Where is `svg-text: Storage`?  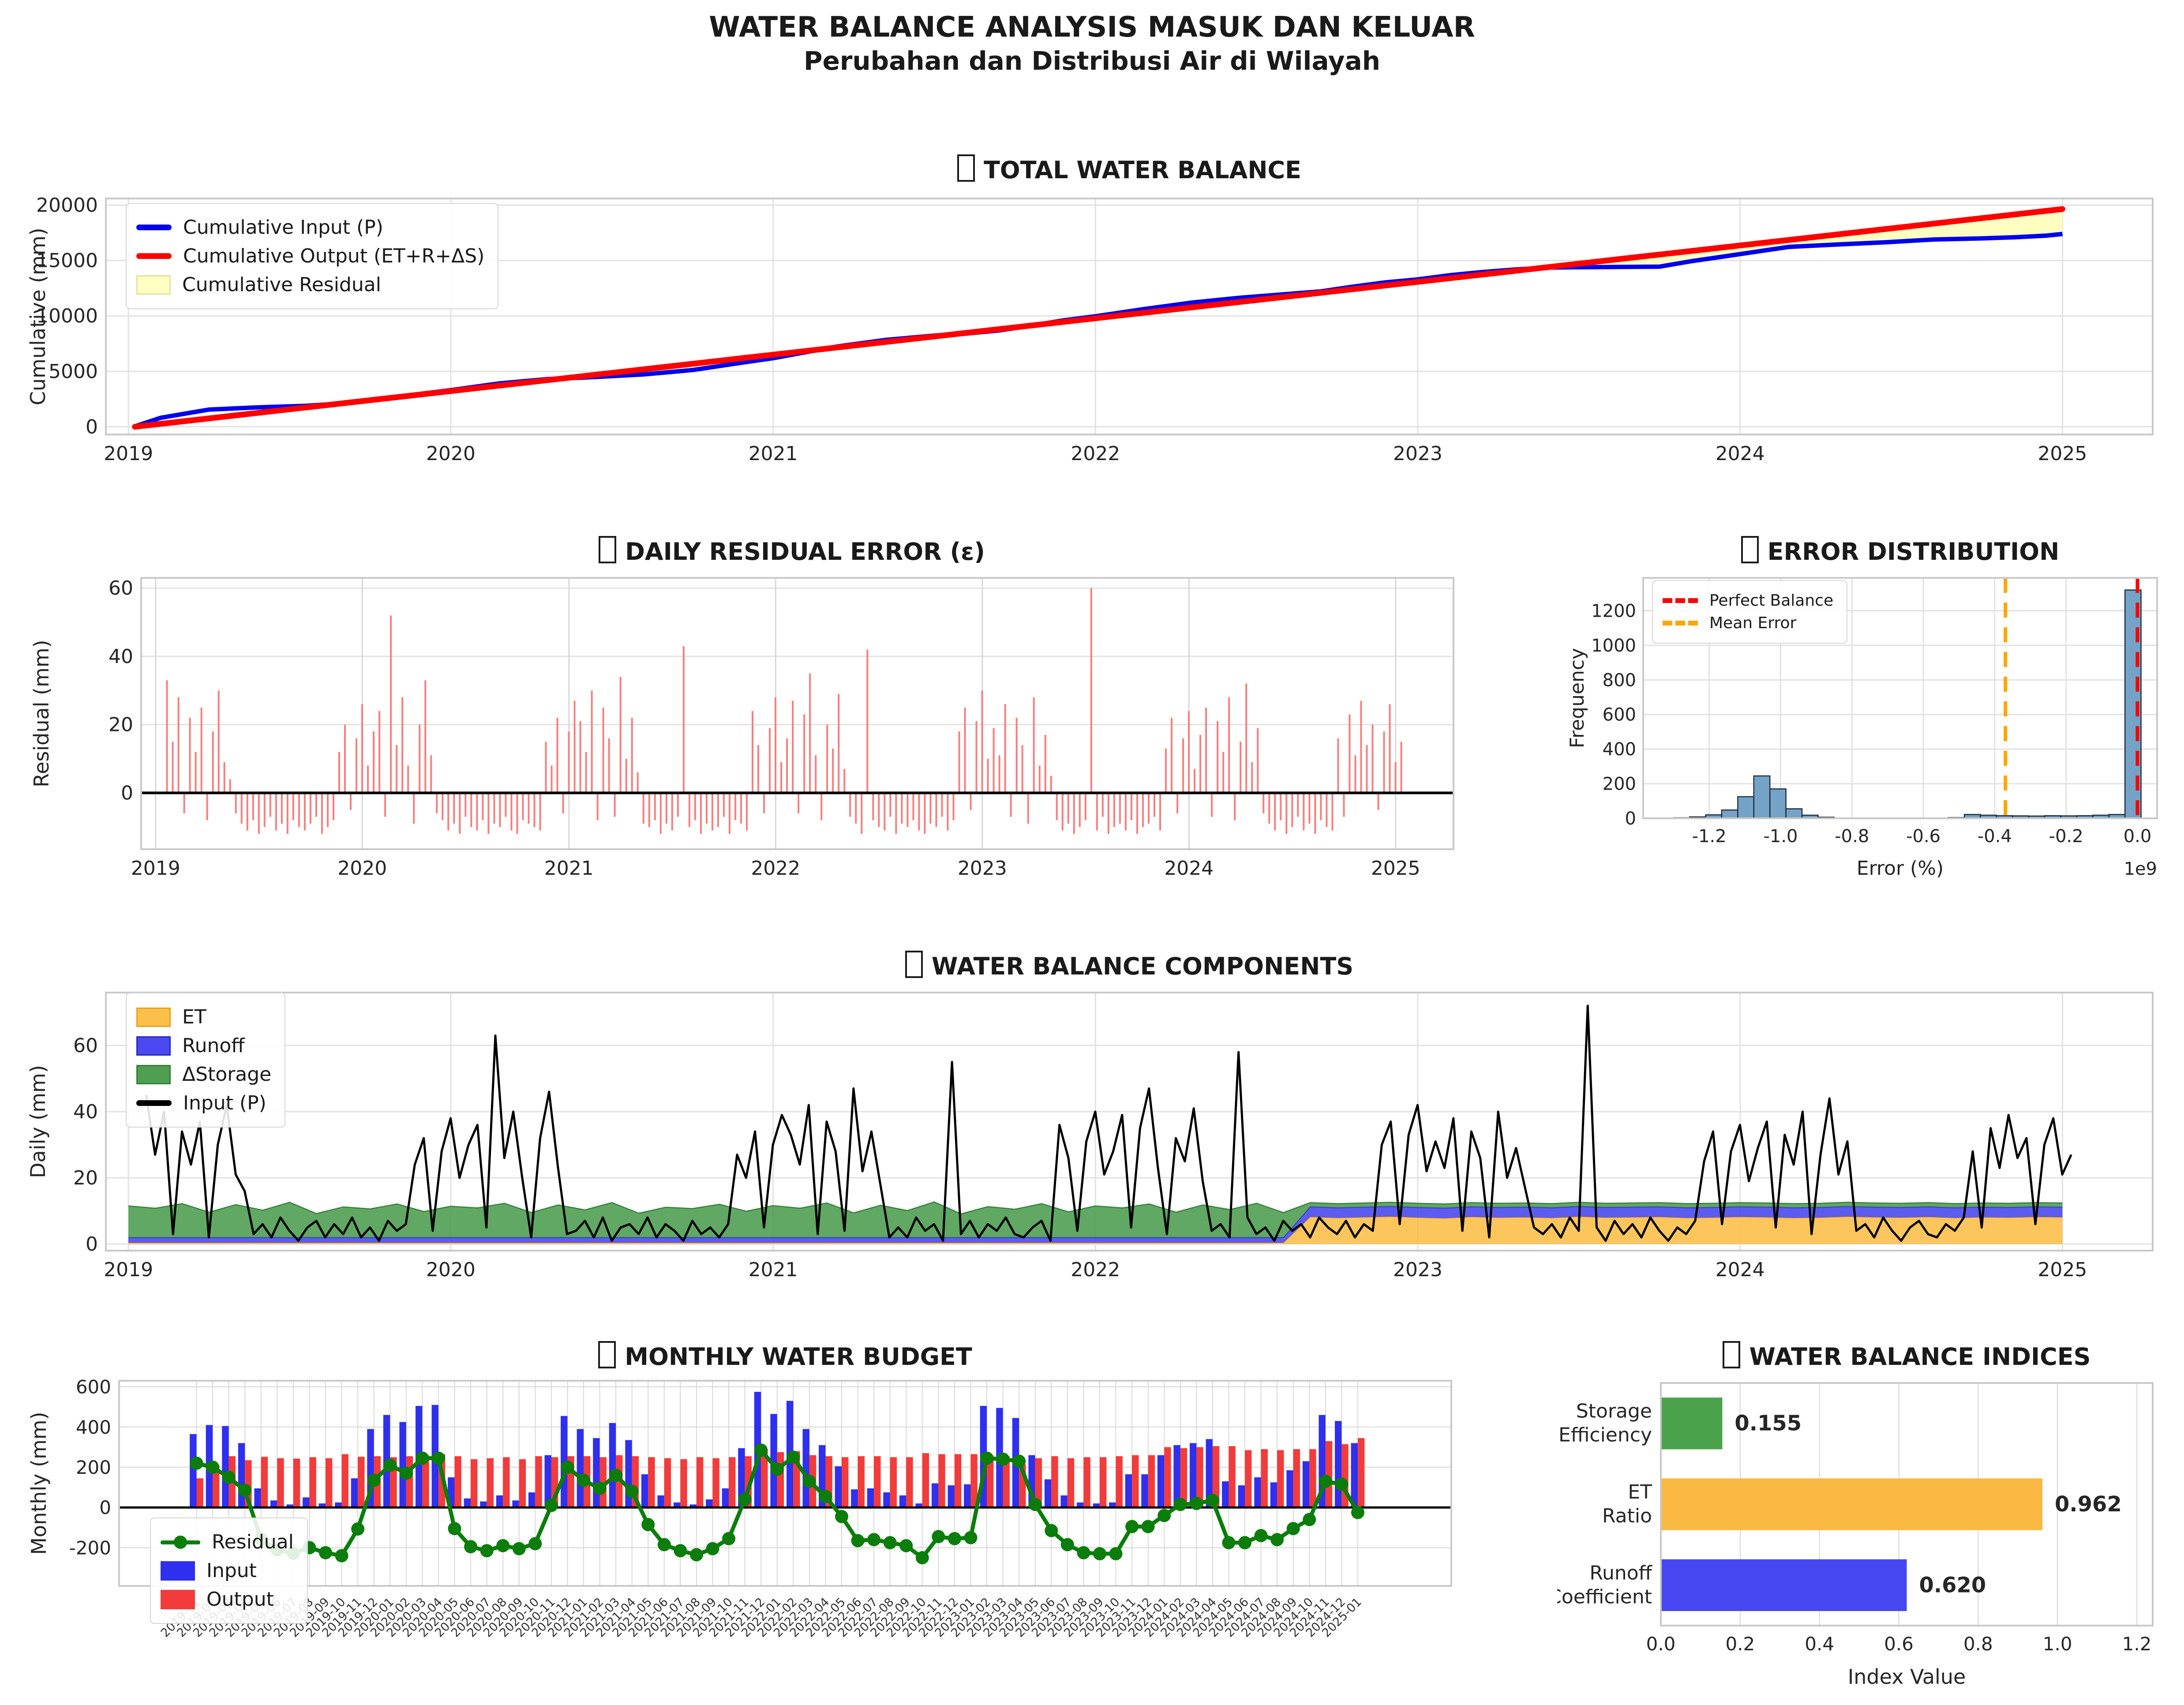
svg-text: Storage is located at coordinates (1614, 1411).